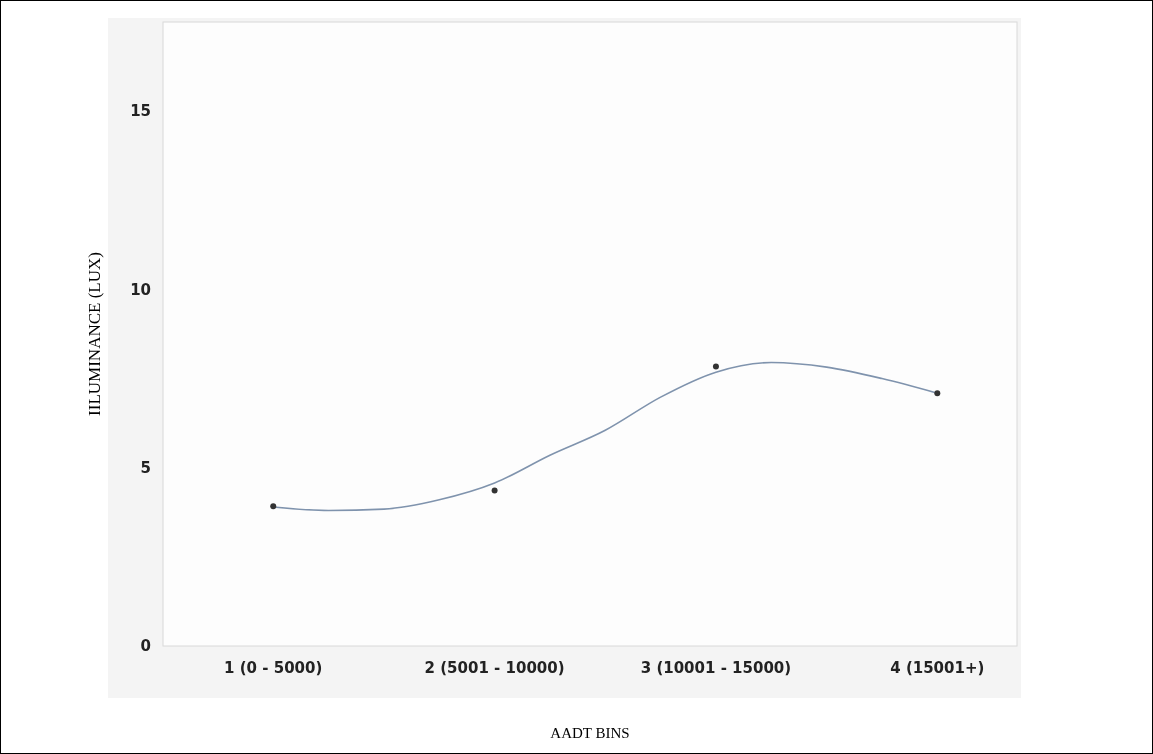 This screenshot has height=754, width=1153. What do you see at coordinates (273, 668) in the screenshot?
I see `x-tick-label: 1 (0 - 5000)` at bounding box center [273, 668].